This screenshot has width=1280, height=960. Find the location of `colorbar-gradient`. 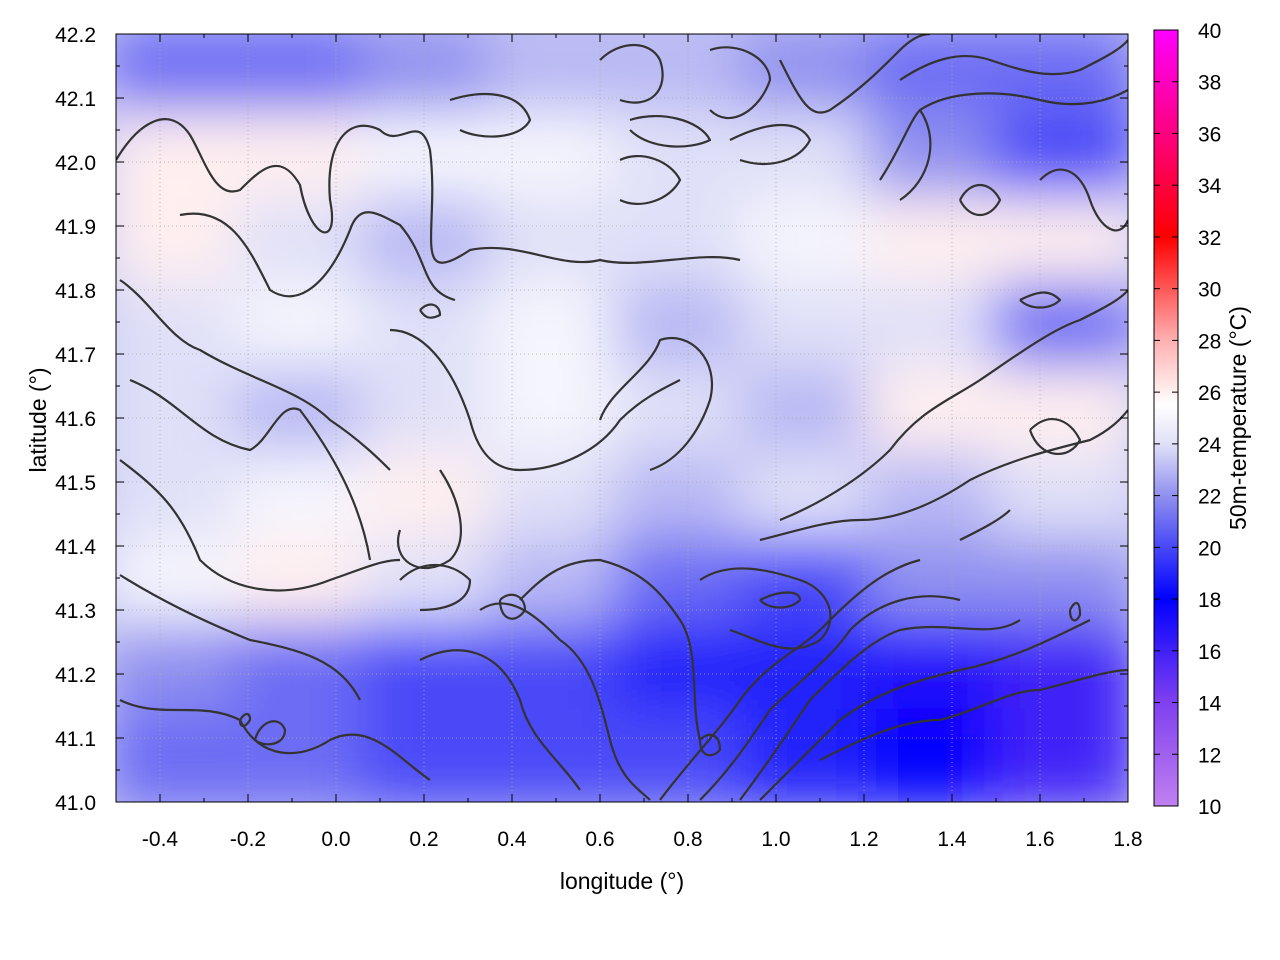

colorbar-gradient is located at coordinates (1166, 418).